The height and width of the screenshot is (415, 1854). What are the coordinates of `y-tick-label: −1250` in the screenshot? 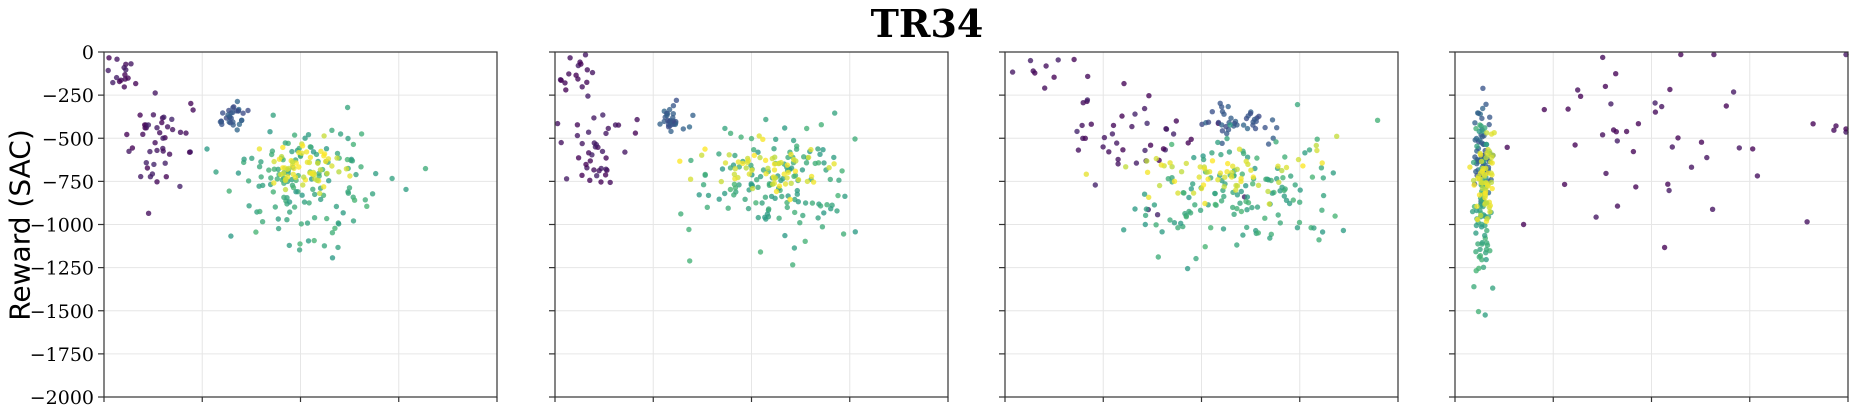 It's located at (62, 269).